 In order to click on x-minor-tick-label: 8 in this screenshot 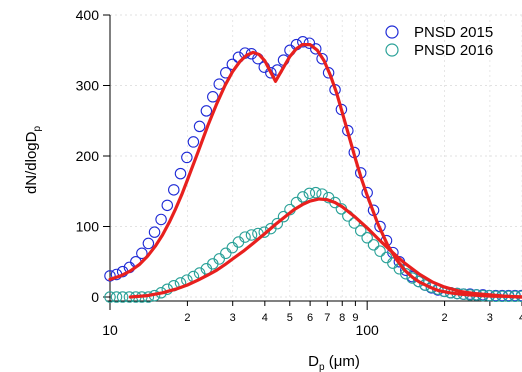, I will do `click(342, 318)`.